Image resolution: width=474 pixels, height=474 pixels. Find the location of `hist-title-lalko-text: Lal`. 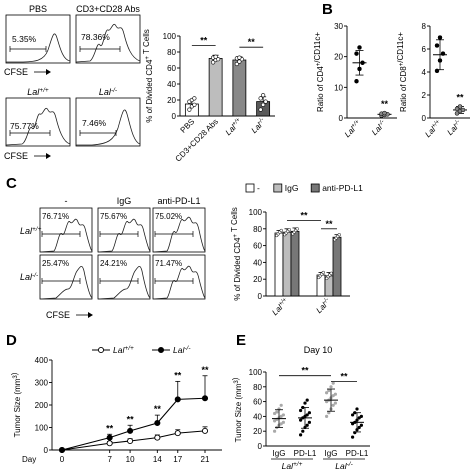

hist-title-lalko-text: Lal is located at coordinates (105, 92).